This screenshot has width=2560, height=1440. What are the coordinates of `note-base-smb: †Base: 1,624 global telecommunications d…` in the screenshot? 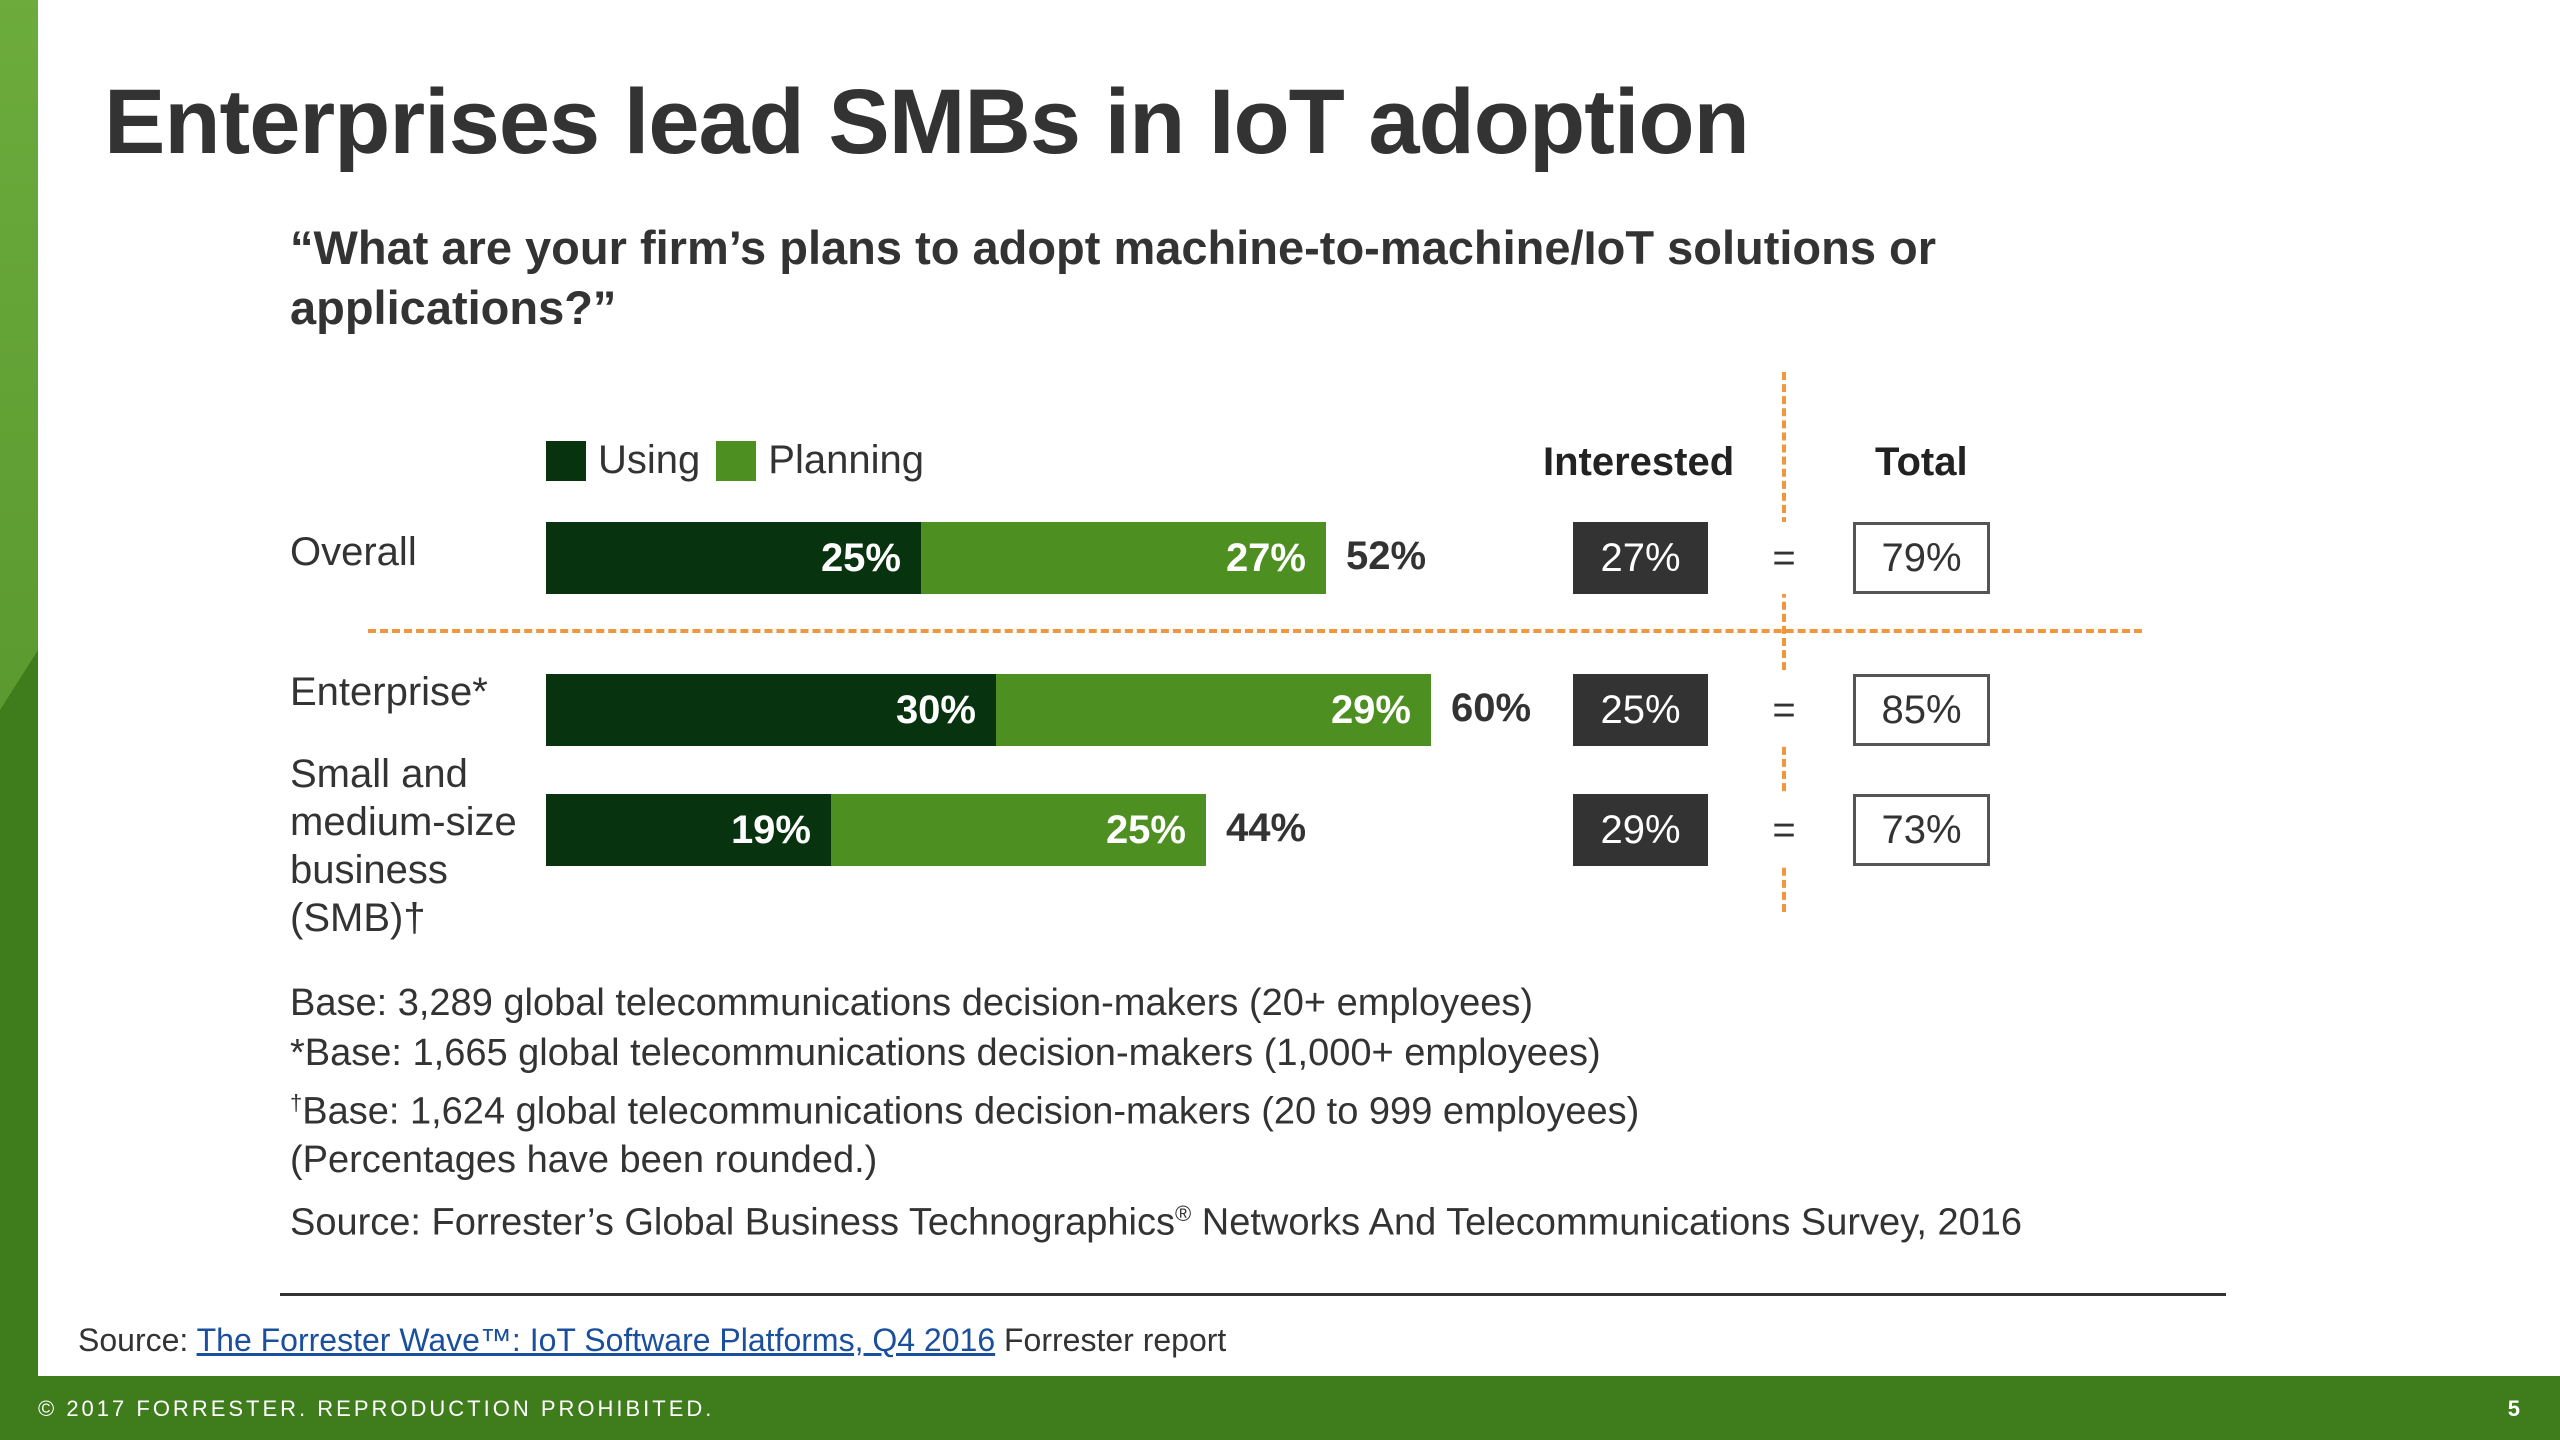 It's located at (1156, 1107).